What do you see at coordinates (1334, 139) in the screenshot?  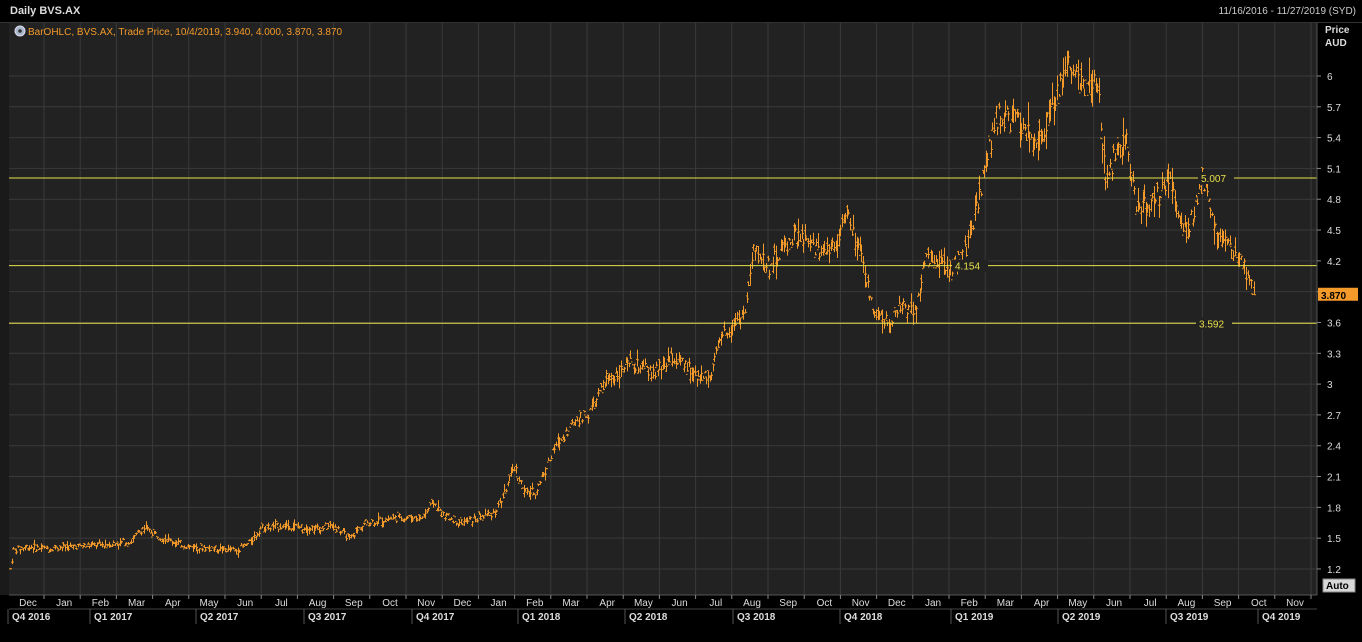 I see `y-tick-label: 5.4` at bounding box center [1334, 139].